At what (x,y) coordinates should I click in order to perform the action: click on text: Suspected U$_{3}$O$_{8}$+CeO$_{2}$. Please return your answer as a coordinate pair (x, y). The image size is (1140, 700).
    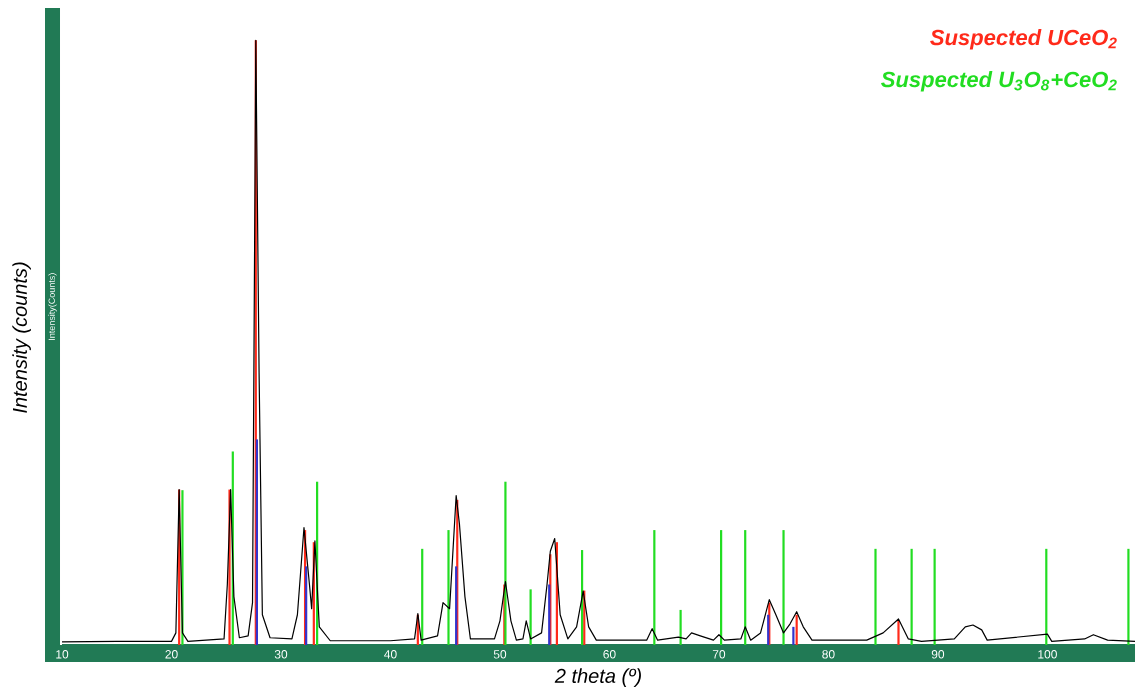
    Looking at the image, I should click on (999, 81).